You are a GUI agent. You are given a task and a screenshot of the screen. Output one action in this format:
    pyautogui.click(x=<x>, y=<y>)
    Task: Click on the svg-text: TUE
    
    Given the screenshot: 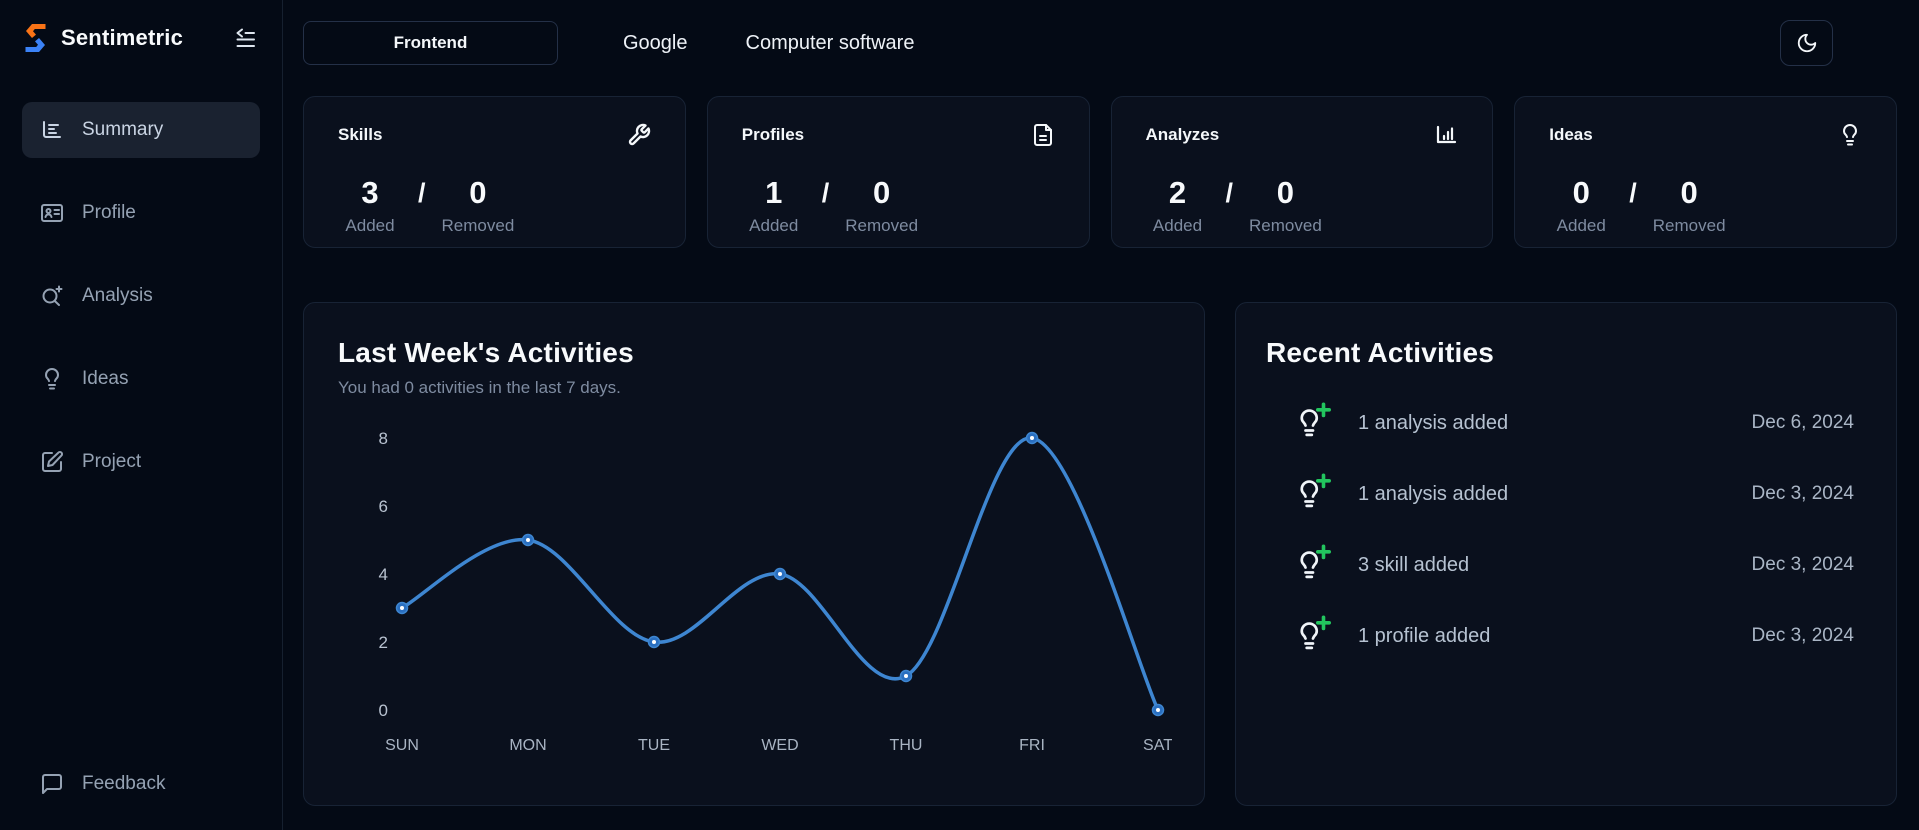 What is the action you would take?
    pyautogui.click(x=654, y=745)
    